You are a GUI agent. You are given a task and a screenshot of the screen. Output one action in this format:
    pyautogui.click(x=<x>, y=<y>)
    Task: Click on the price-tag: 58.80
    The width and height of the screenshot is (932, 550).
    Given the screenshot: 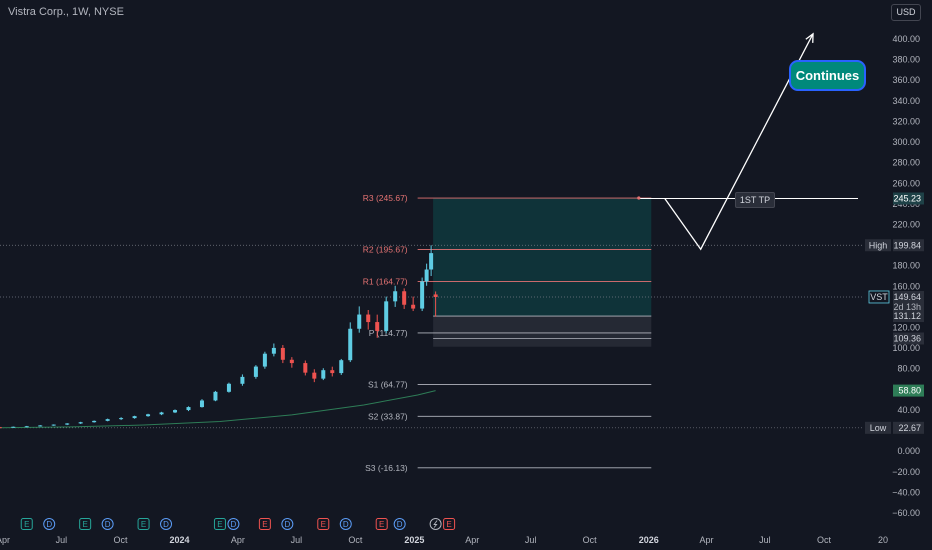 What is the action you would take?
    pyautogui.click(x=908, y=390)
    